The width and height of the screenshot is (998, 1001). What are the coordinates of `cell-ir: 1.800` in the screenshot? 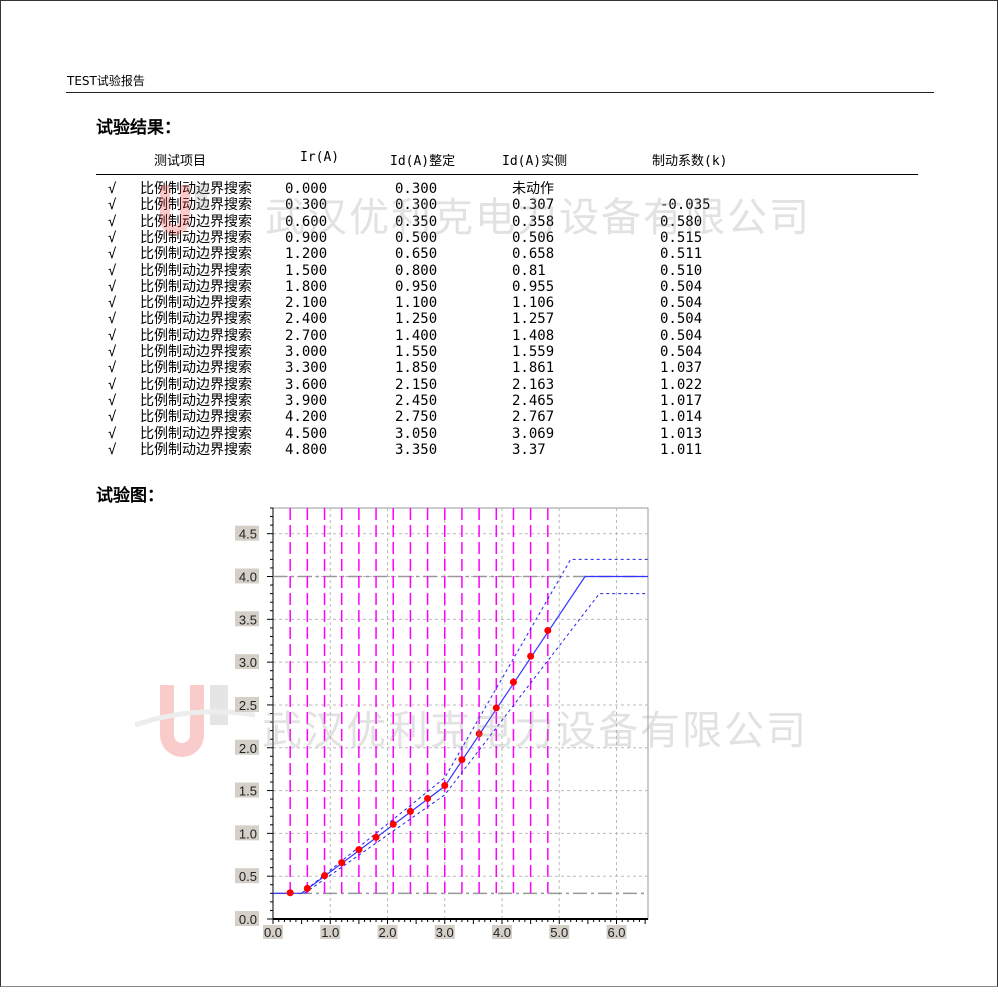 It's located at (306, 286).